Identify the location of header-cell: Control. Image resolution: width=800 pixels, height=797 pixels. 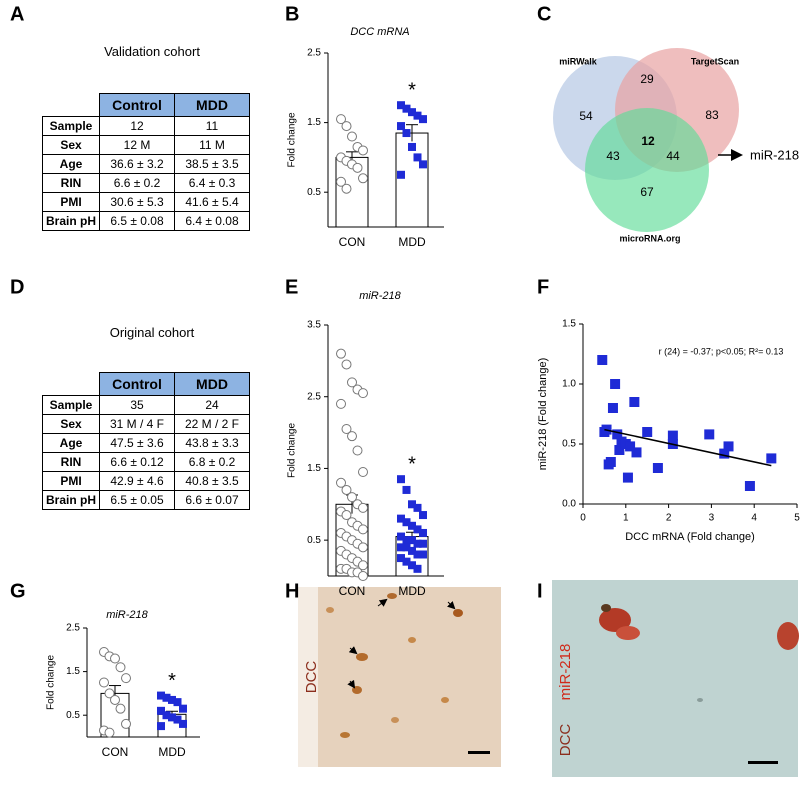
(137, 384).